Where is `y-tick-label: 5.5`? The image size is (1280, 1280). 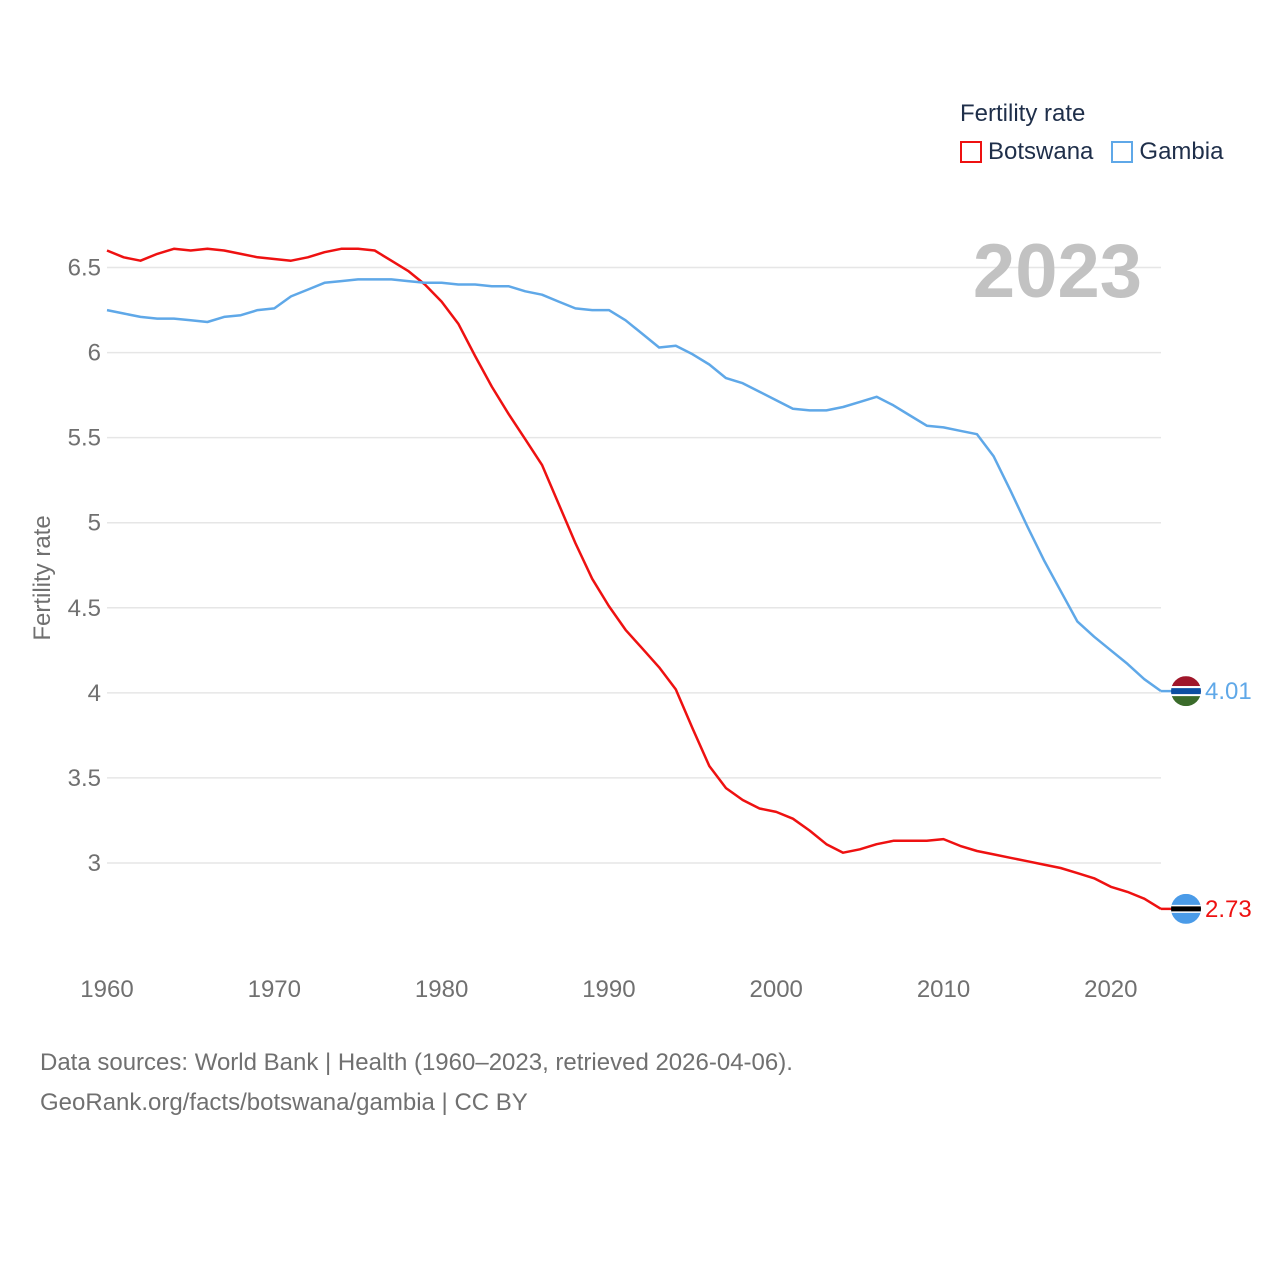
y-tick-label: 5.5 is located at coordinates (84, 438).